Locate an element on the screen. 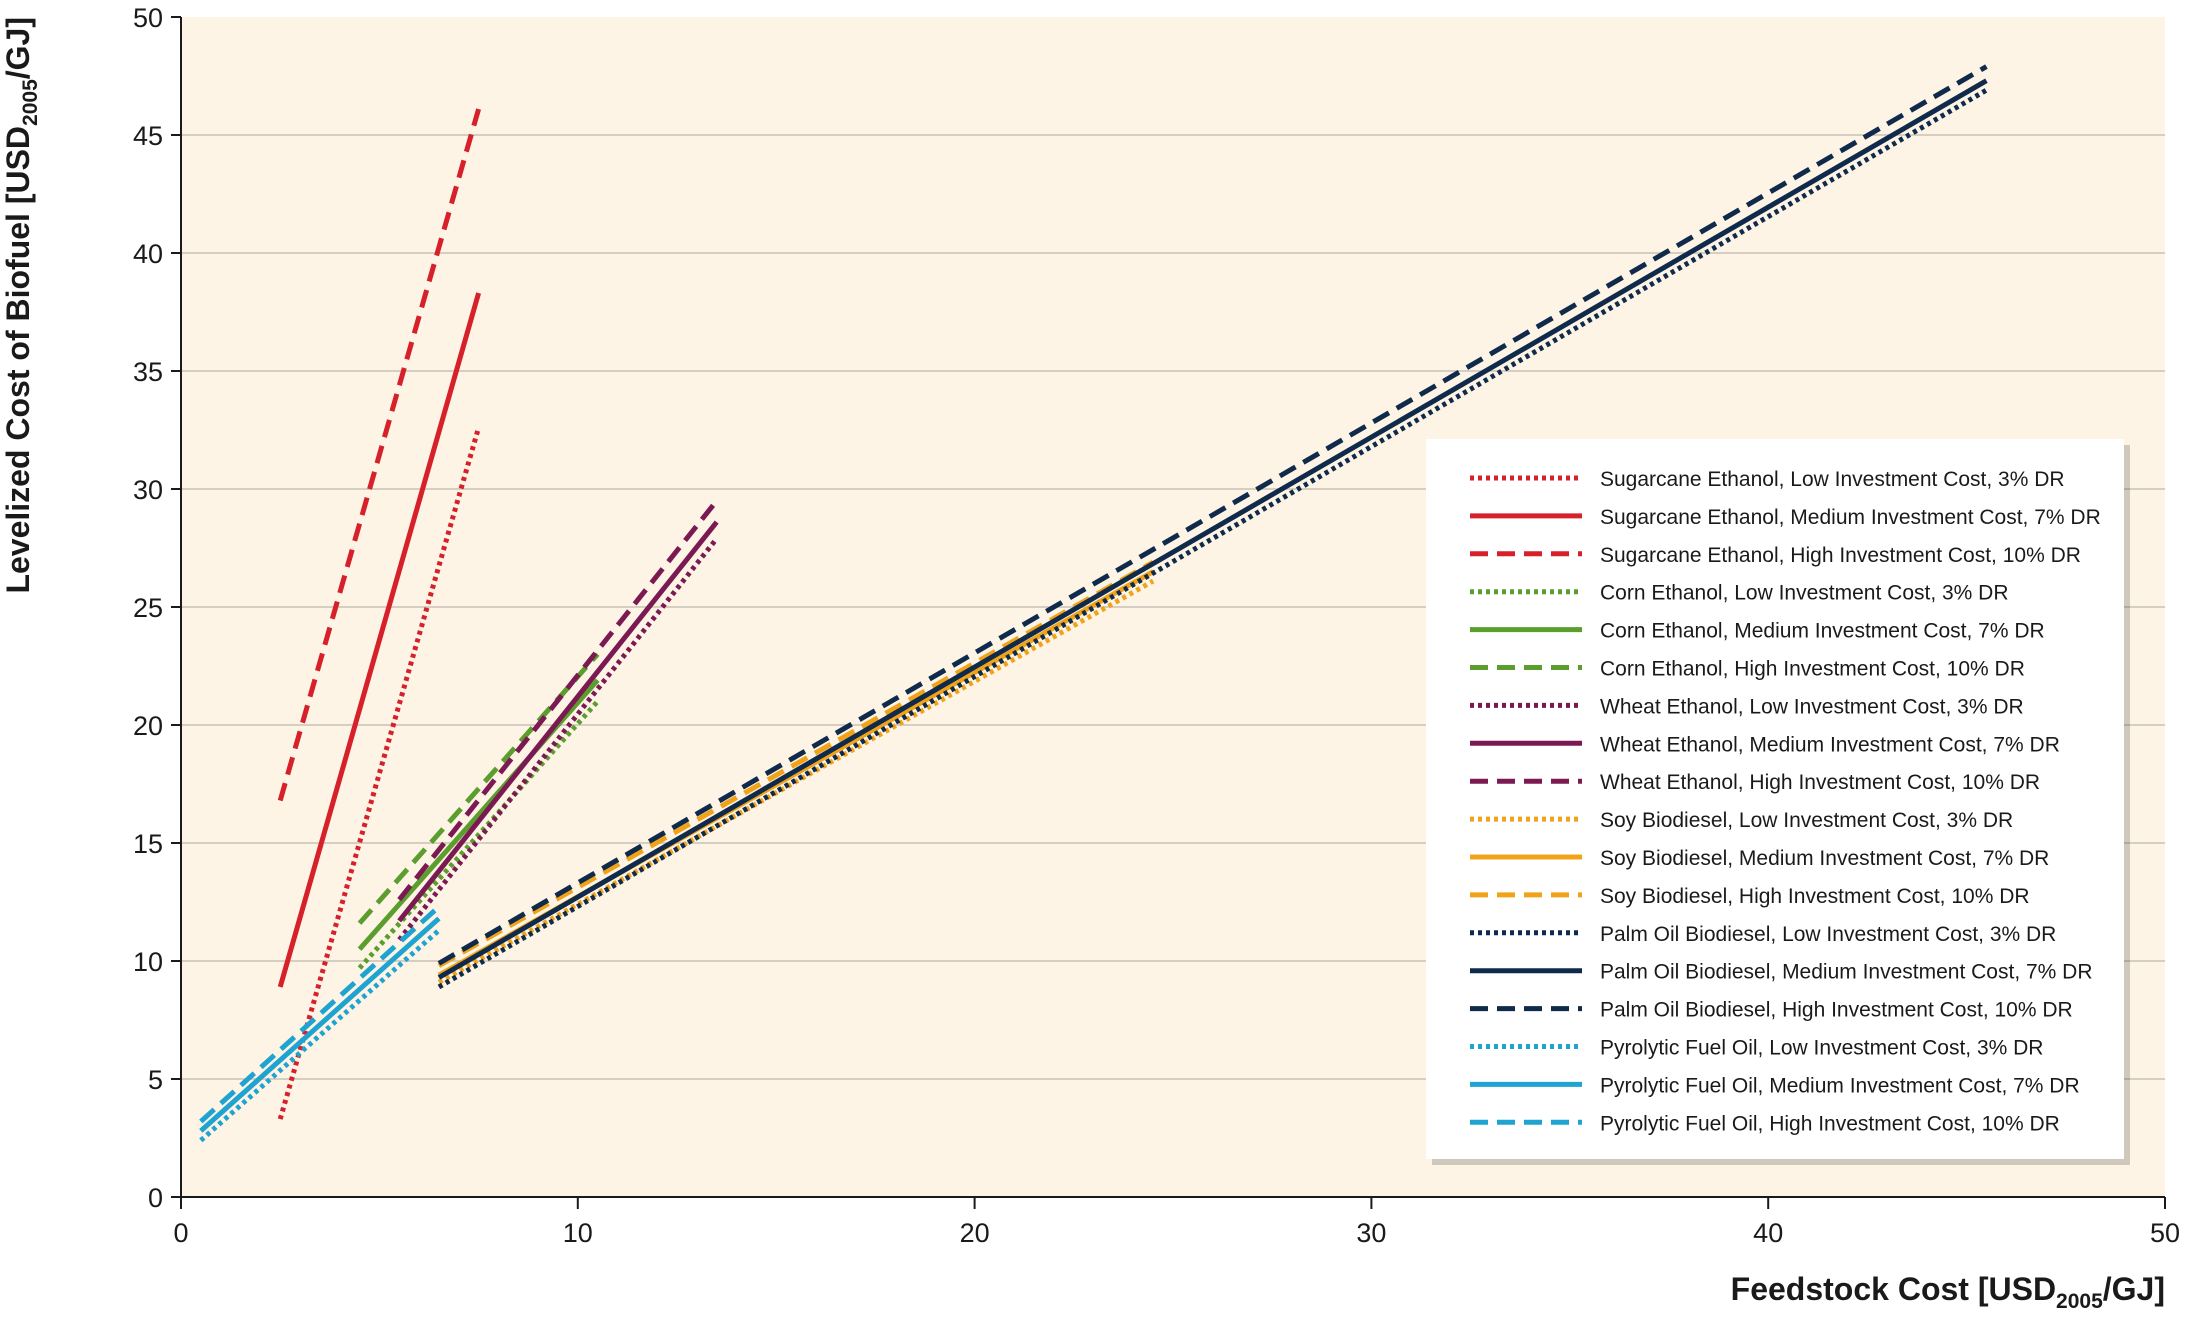  x-tick-label: 40 is located at coordinates (1768, 1233).